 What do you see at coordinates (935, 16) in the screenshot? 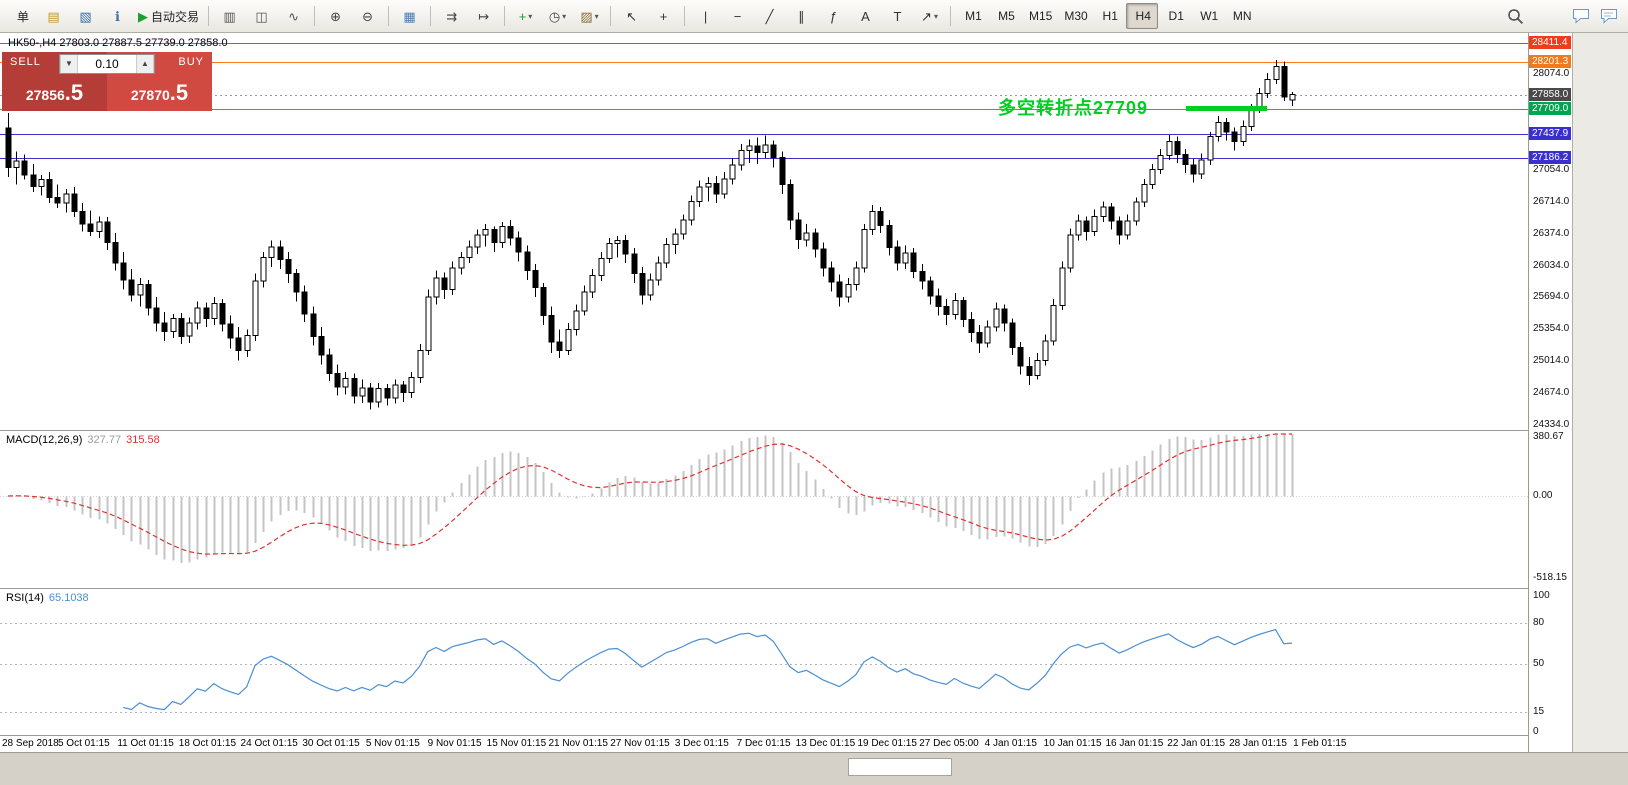
I see `arrows-button-caret: ▾` at bounding box center [935, 16].